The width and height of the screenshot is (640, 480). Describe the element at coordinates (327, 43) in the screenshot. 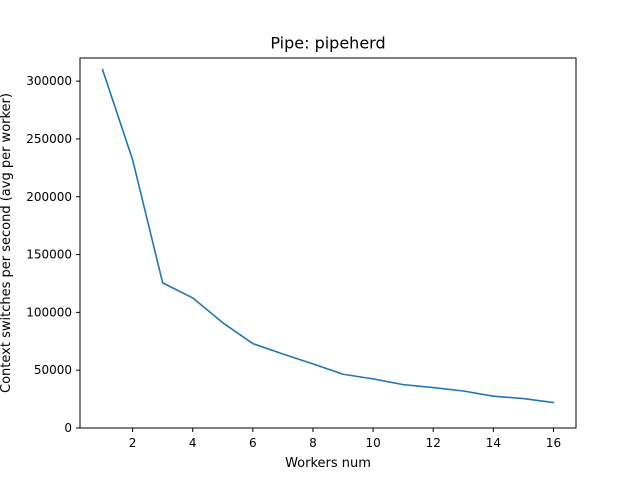

I see `chart-title: Pipe: pipeherd` at that location.